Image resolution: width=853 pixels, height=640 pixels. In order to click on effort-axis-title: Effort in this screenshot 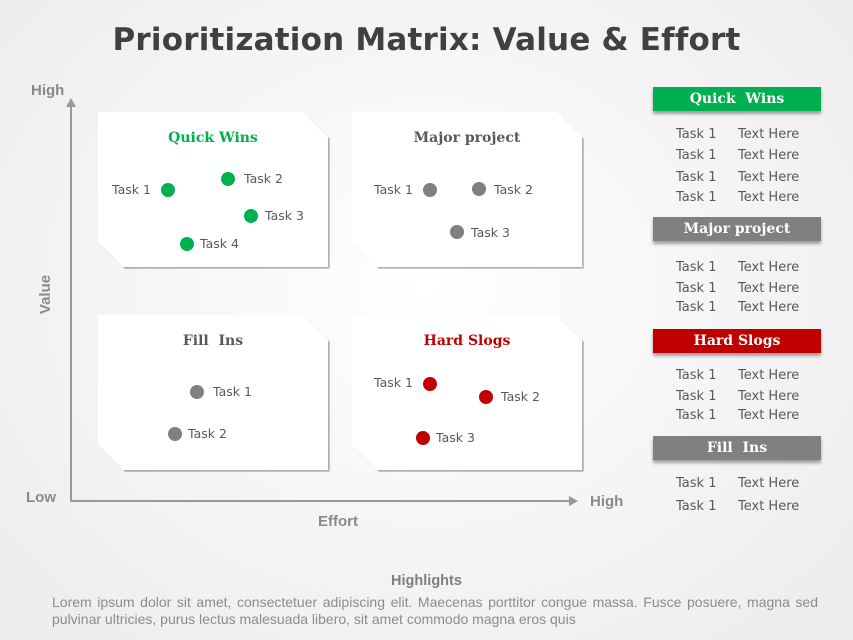, I will do `click(338, 521)`.